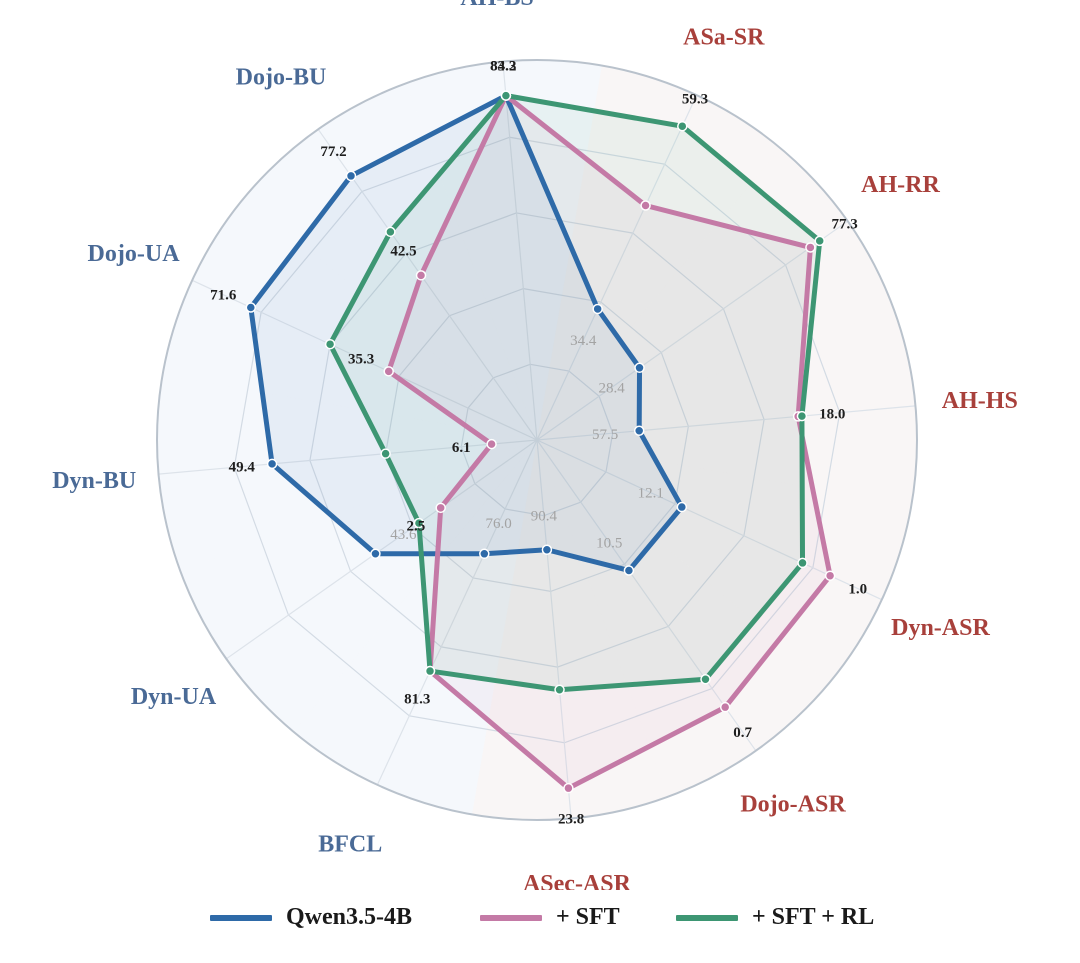 The width and height of the screenshot is (1080, 963). Describe the element at coordinates (499, 524) in the screenshot. I see `value-label-0-bfcl: 76.0` at that location.